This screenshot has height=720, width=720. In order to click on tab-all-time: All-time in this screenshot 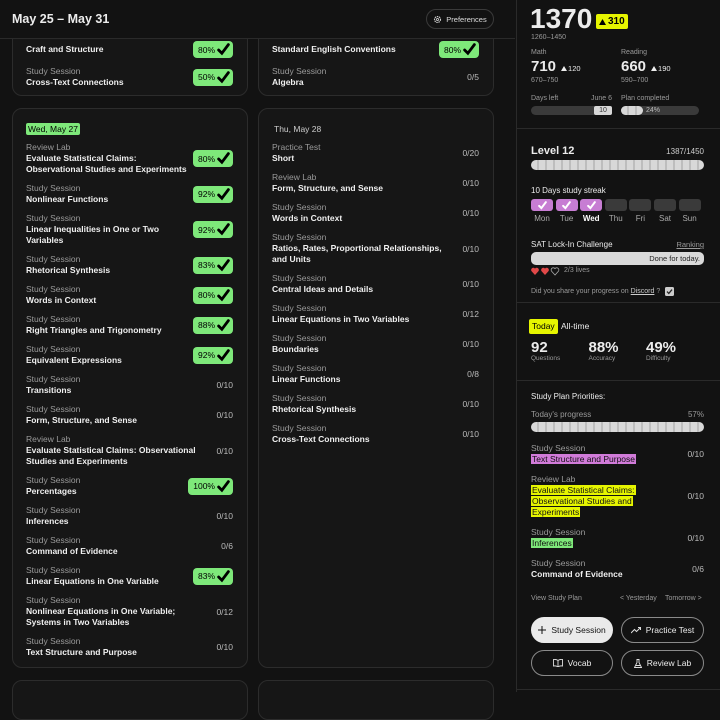, I will do `click(575, 326)`.